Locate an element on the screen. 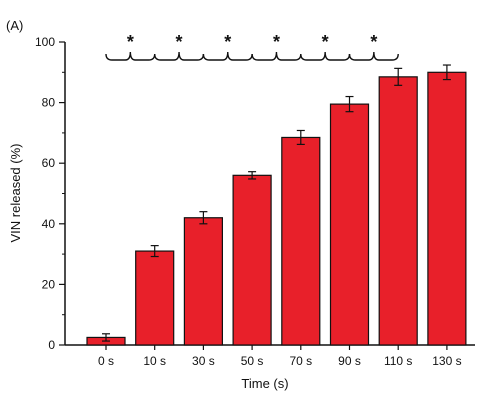 Image resolution: width=483 pixels, height=400 pixels. x-tick-label: 110 s is located at coordinates (398, 361).